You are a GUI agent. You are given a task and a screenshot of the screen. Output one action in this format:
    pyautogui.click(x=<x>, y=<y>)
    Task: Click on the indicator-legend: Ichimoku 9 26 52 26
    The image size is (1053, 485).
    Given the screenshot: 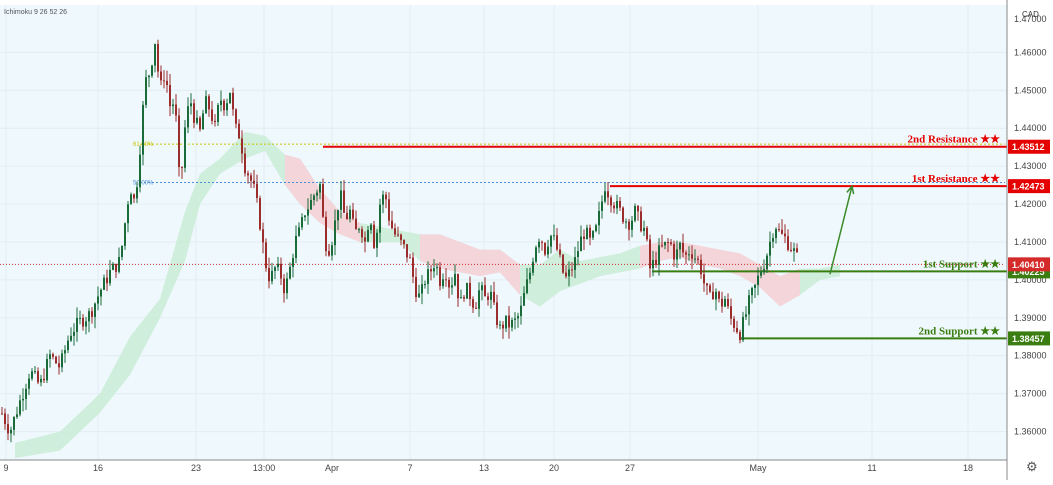 What is the action you would take?
    pyautogui.click(x=35, y=12)
    